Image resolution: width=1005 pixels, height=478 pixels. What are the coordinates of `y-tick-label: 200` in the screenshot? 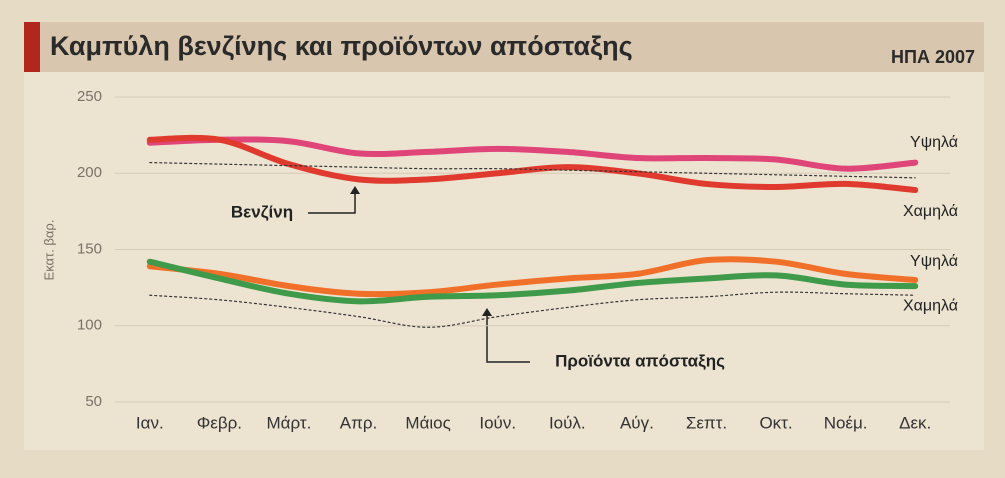 It's located at (89, 172).